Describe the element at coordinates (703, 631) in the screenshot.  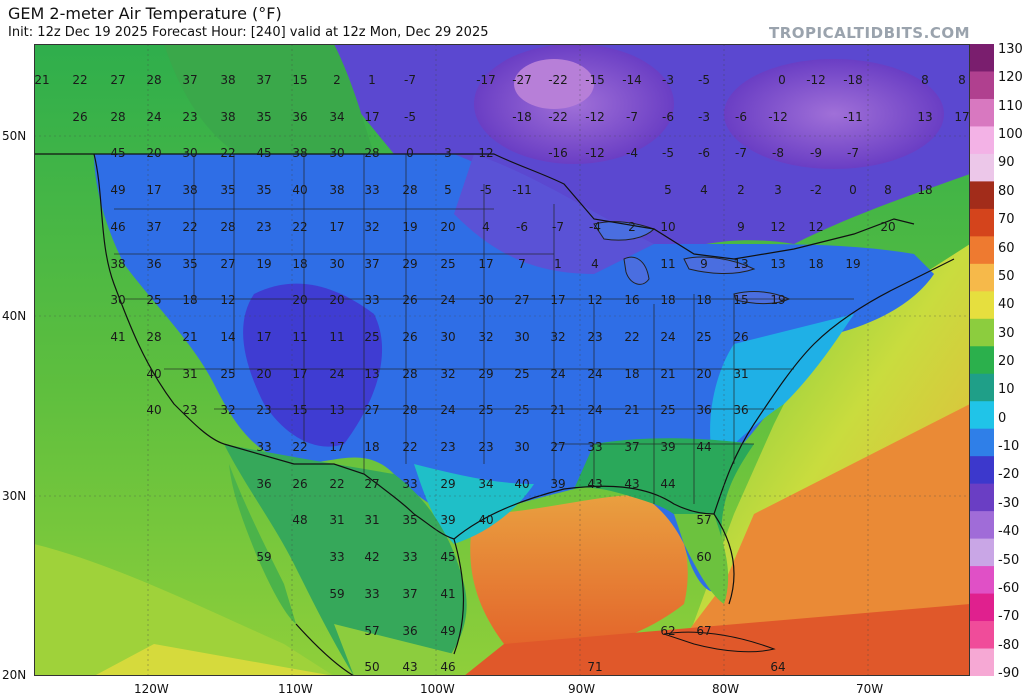
I see `temperature-value: 67` at that location.